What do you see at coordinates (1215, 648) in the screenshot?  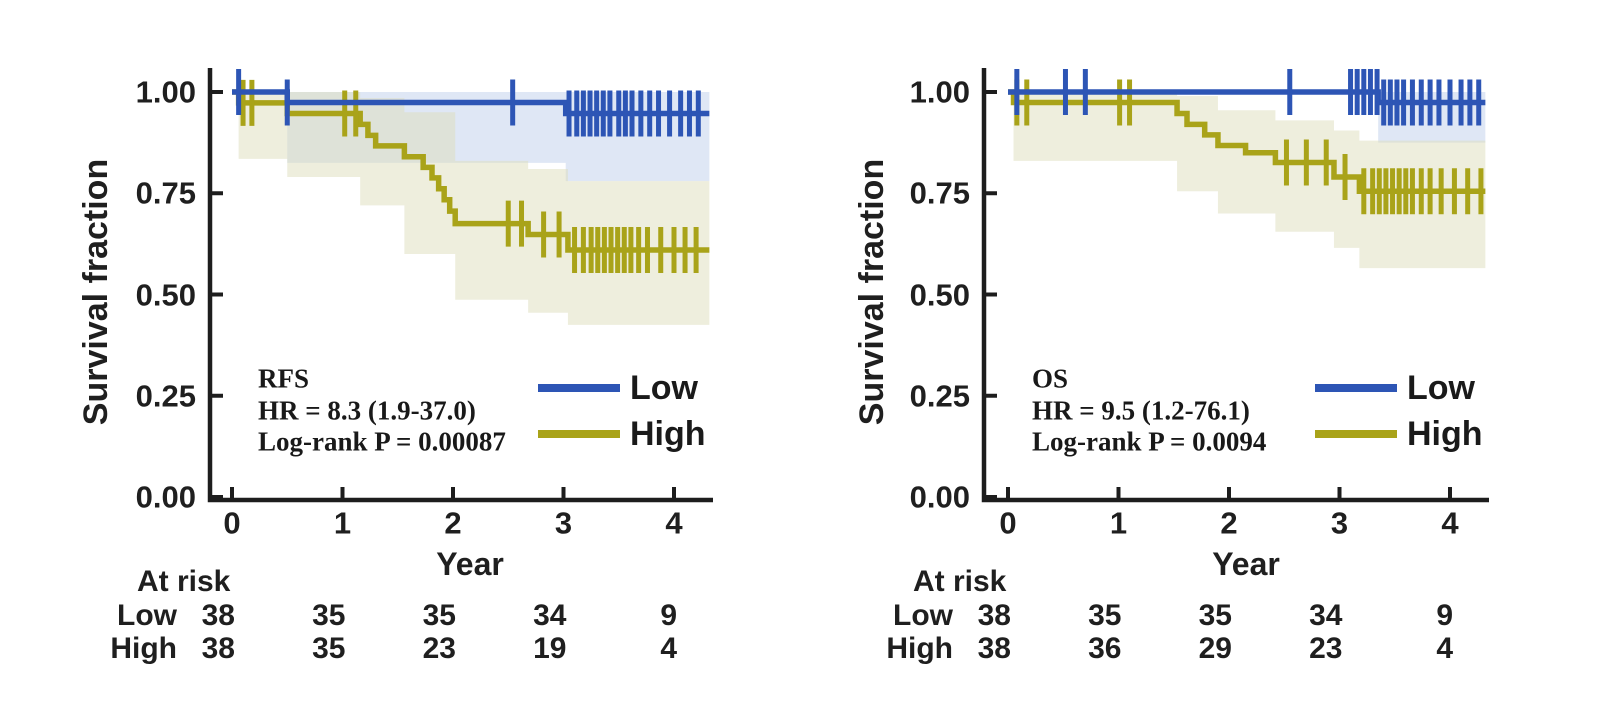 I see `at-risk-count: 29` at bounding box center [1215, 648].